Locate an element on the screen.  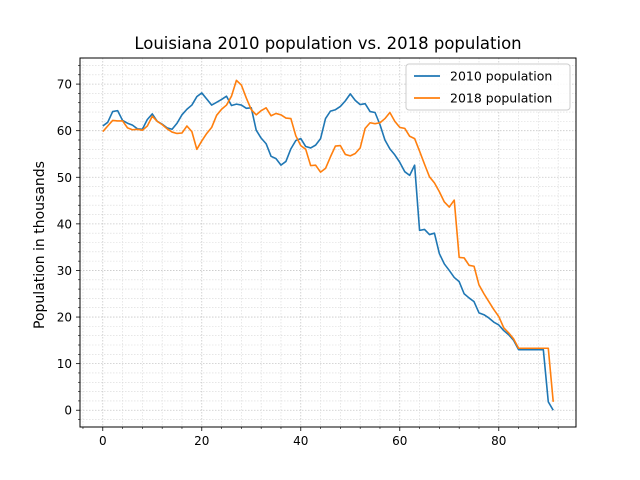
y-tick-label: 50 is located at coordinates (64, 178).